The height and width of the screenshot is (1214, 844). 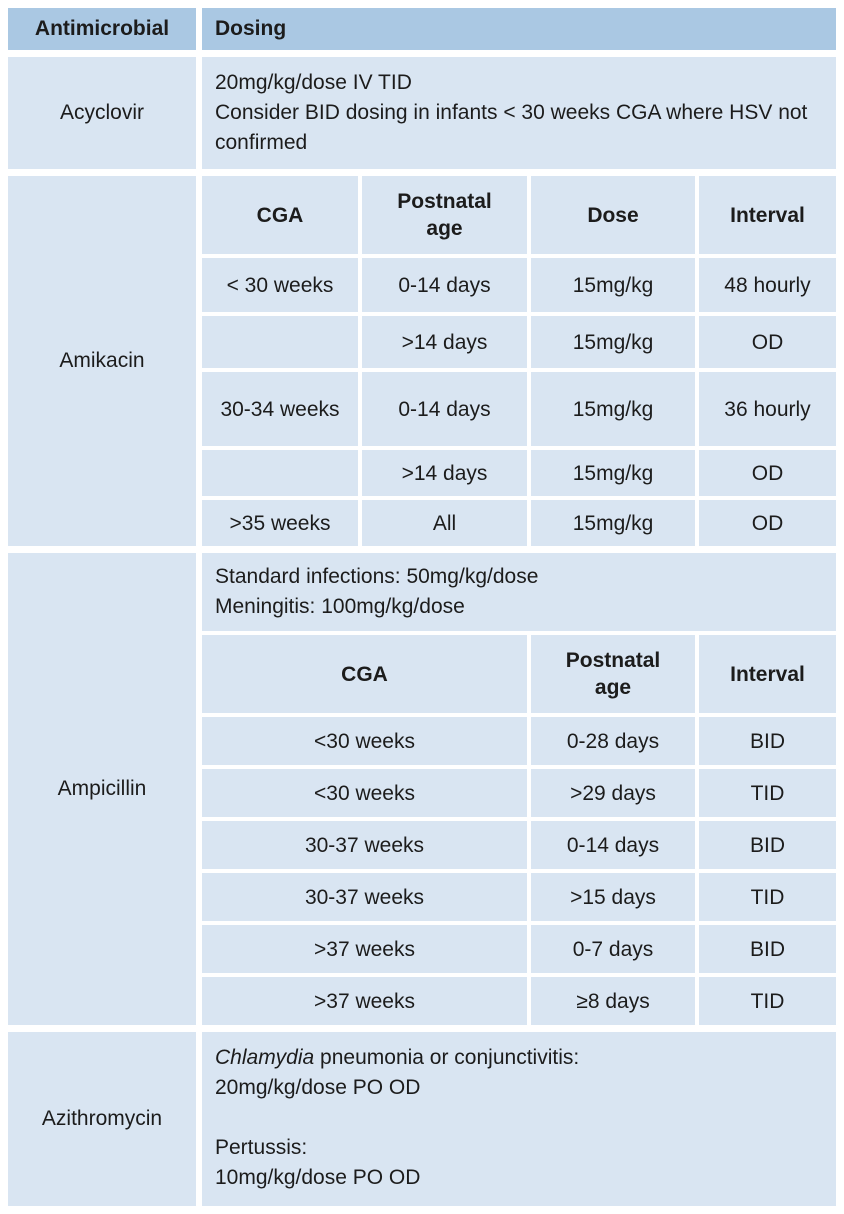 I want to click on table-header-row: Antimicrobial Dosing, so click(x=422, y=29).